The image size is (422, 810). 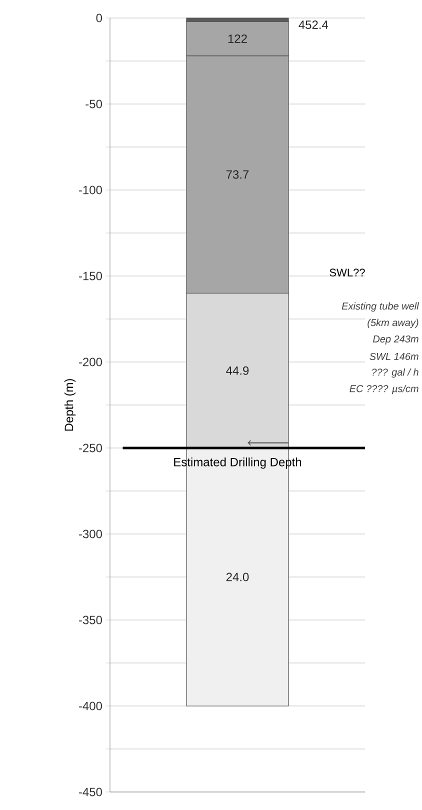 I want to click on ref-line-label: Estimated Drilling Depth, so click(x=238, y=463).